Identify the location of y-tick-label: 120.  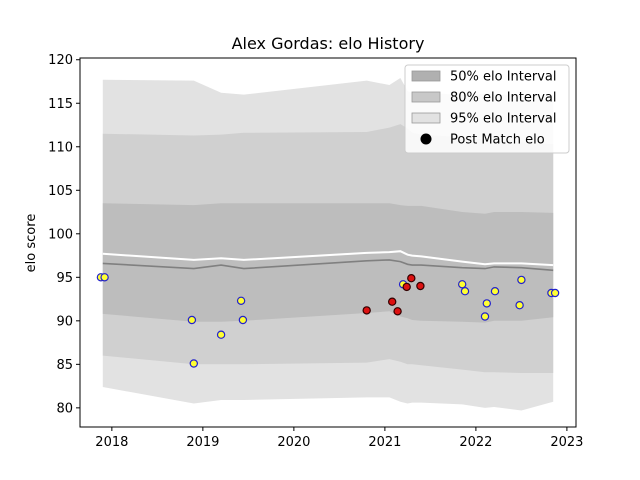
(60, 60).